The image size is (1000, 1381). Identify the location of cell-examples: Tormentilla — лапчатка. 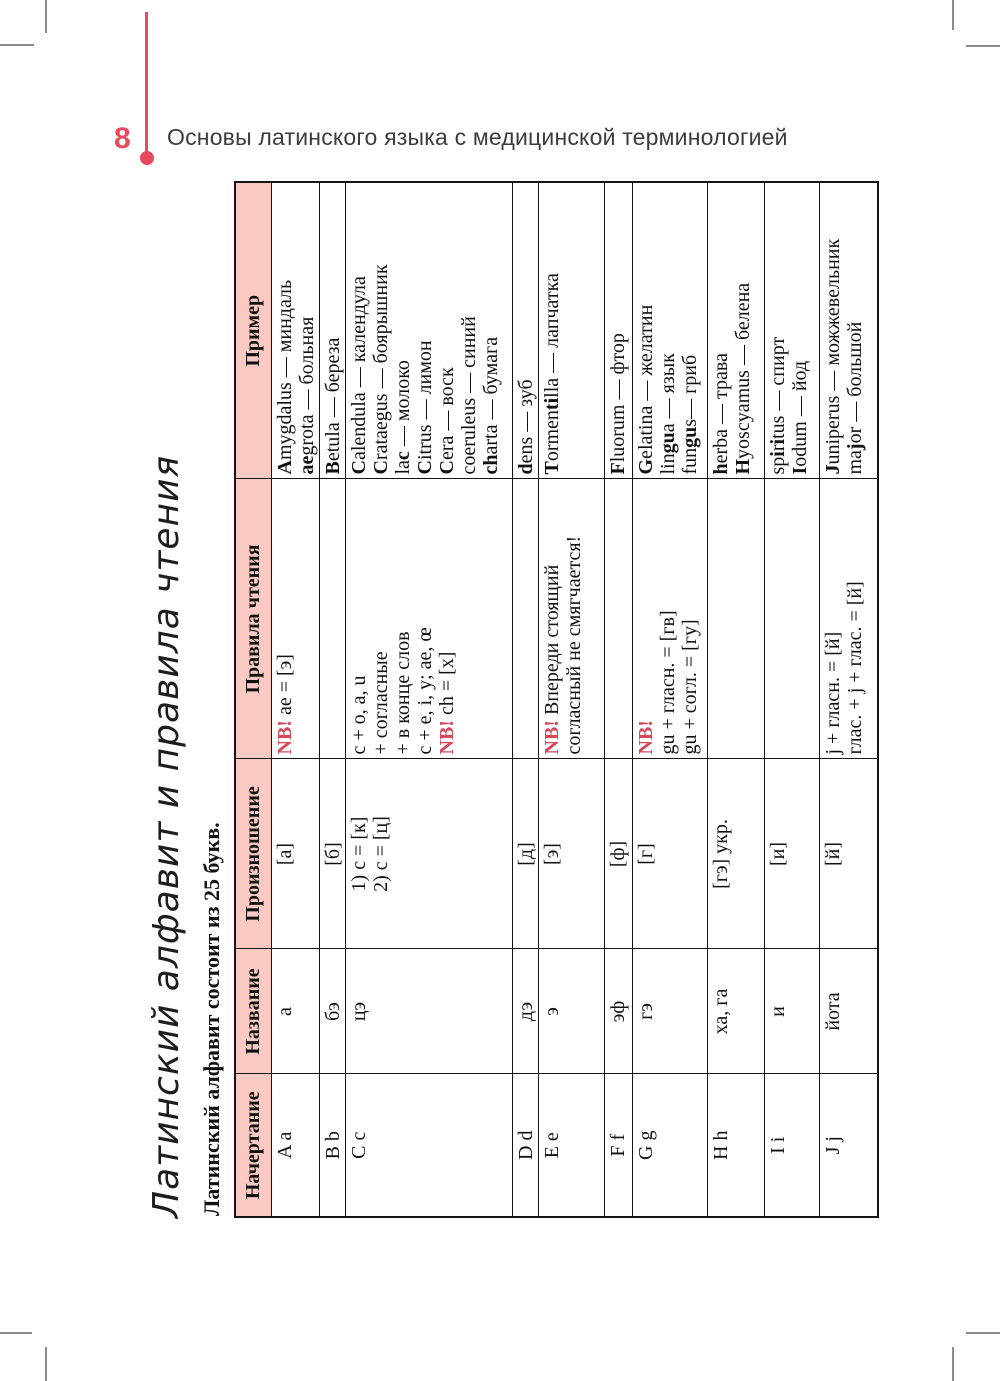
(571, 330).